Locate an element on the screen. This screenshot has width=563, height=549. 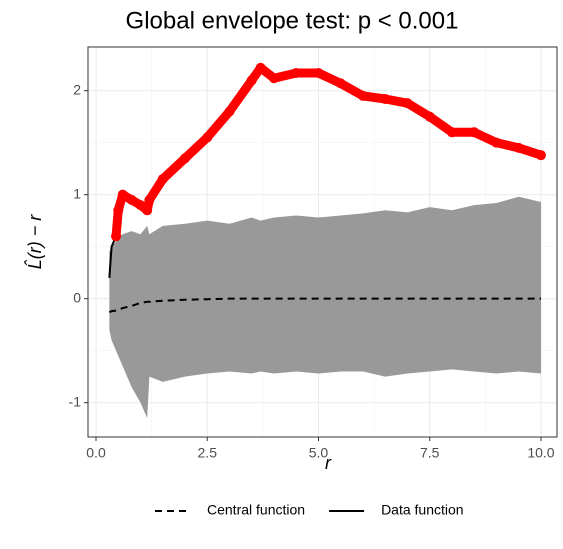
y-tick-label: 1 is located at coordinates (77, 193).